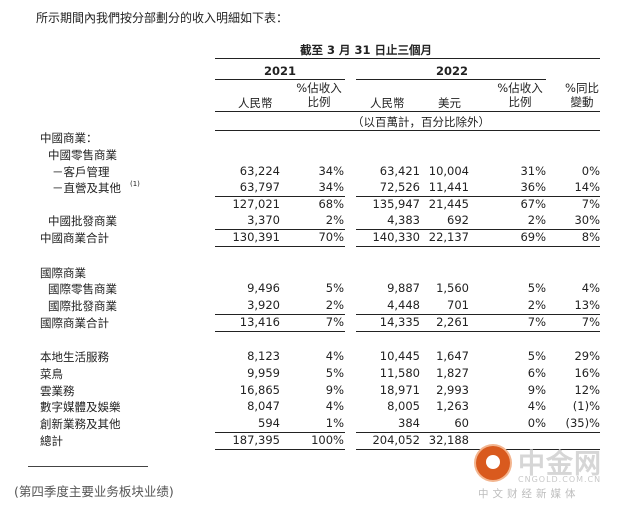 The height and width of the screenshot is (510, 627). What do you see at coordinates (458, 305) in the screenshot?
I see `cell-usd-2022: 701` at bounding box center [458, 305].